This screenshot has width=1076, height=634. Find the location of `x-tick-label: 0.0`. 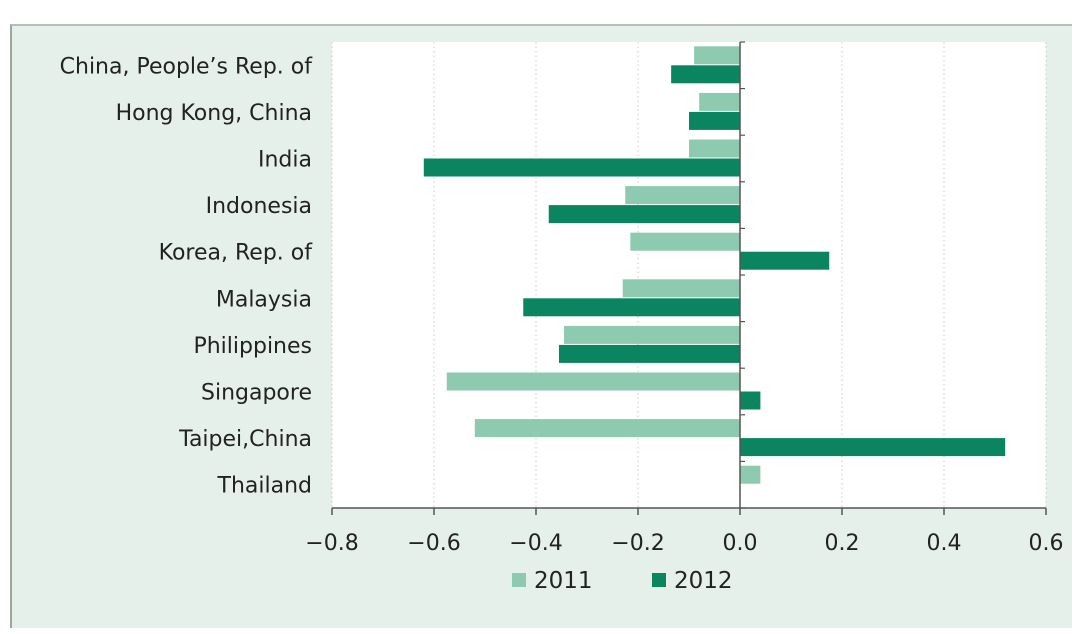

x-tick-label: 0.0 is located at coordinates (740, 543).